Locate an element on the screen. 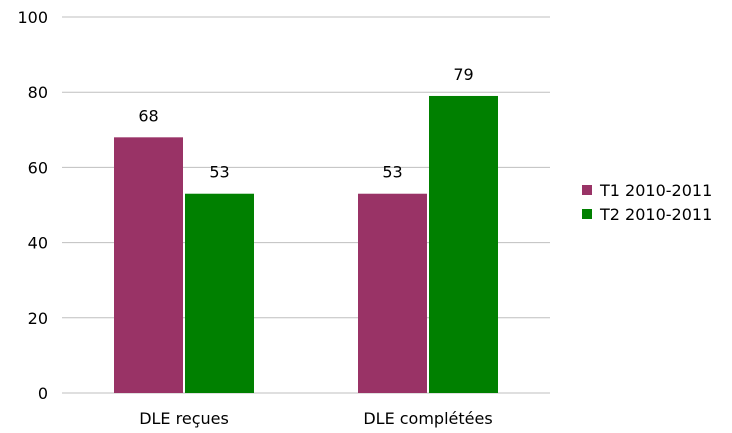  y-tick-label: 60 is located at coordinates (38, 167).